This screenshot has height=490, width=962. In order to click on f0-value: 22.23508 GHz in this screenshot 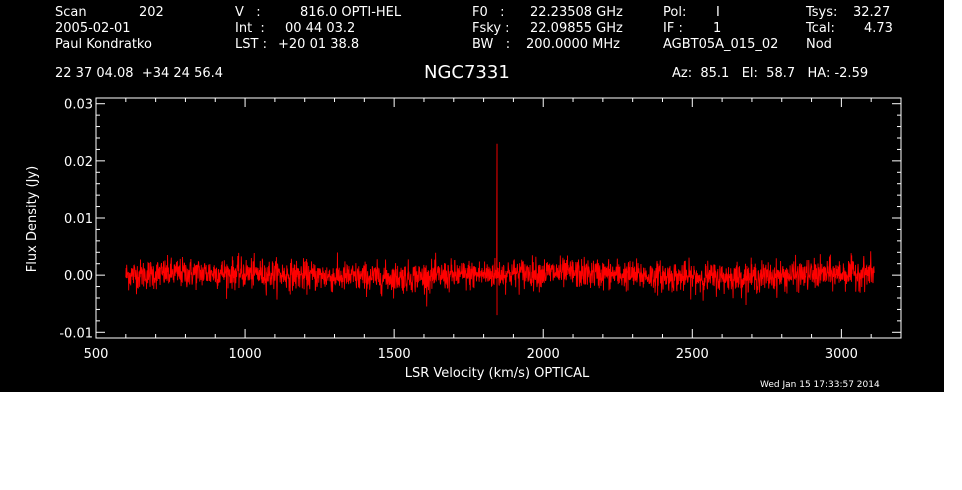, I will do `click(576, 12)`.